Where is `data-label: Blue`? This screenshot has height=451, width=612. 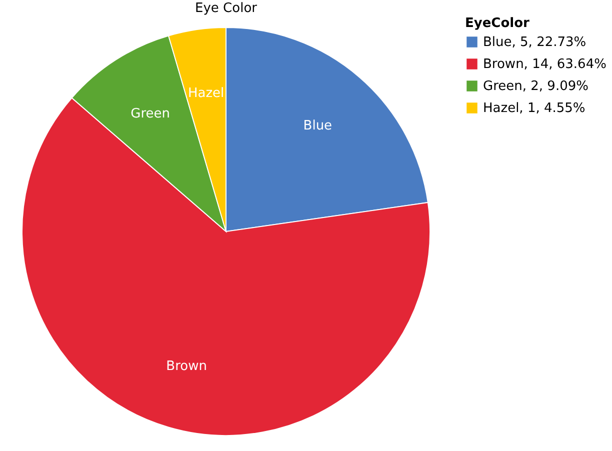 data-label: Blue is located at coordinates (317, 126).